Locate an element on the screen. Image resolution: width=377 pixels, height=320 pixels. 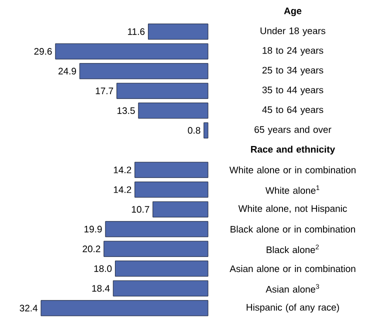
y-tick-label: Black alone$^{2}$ is located at coordinates (292, 249).